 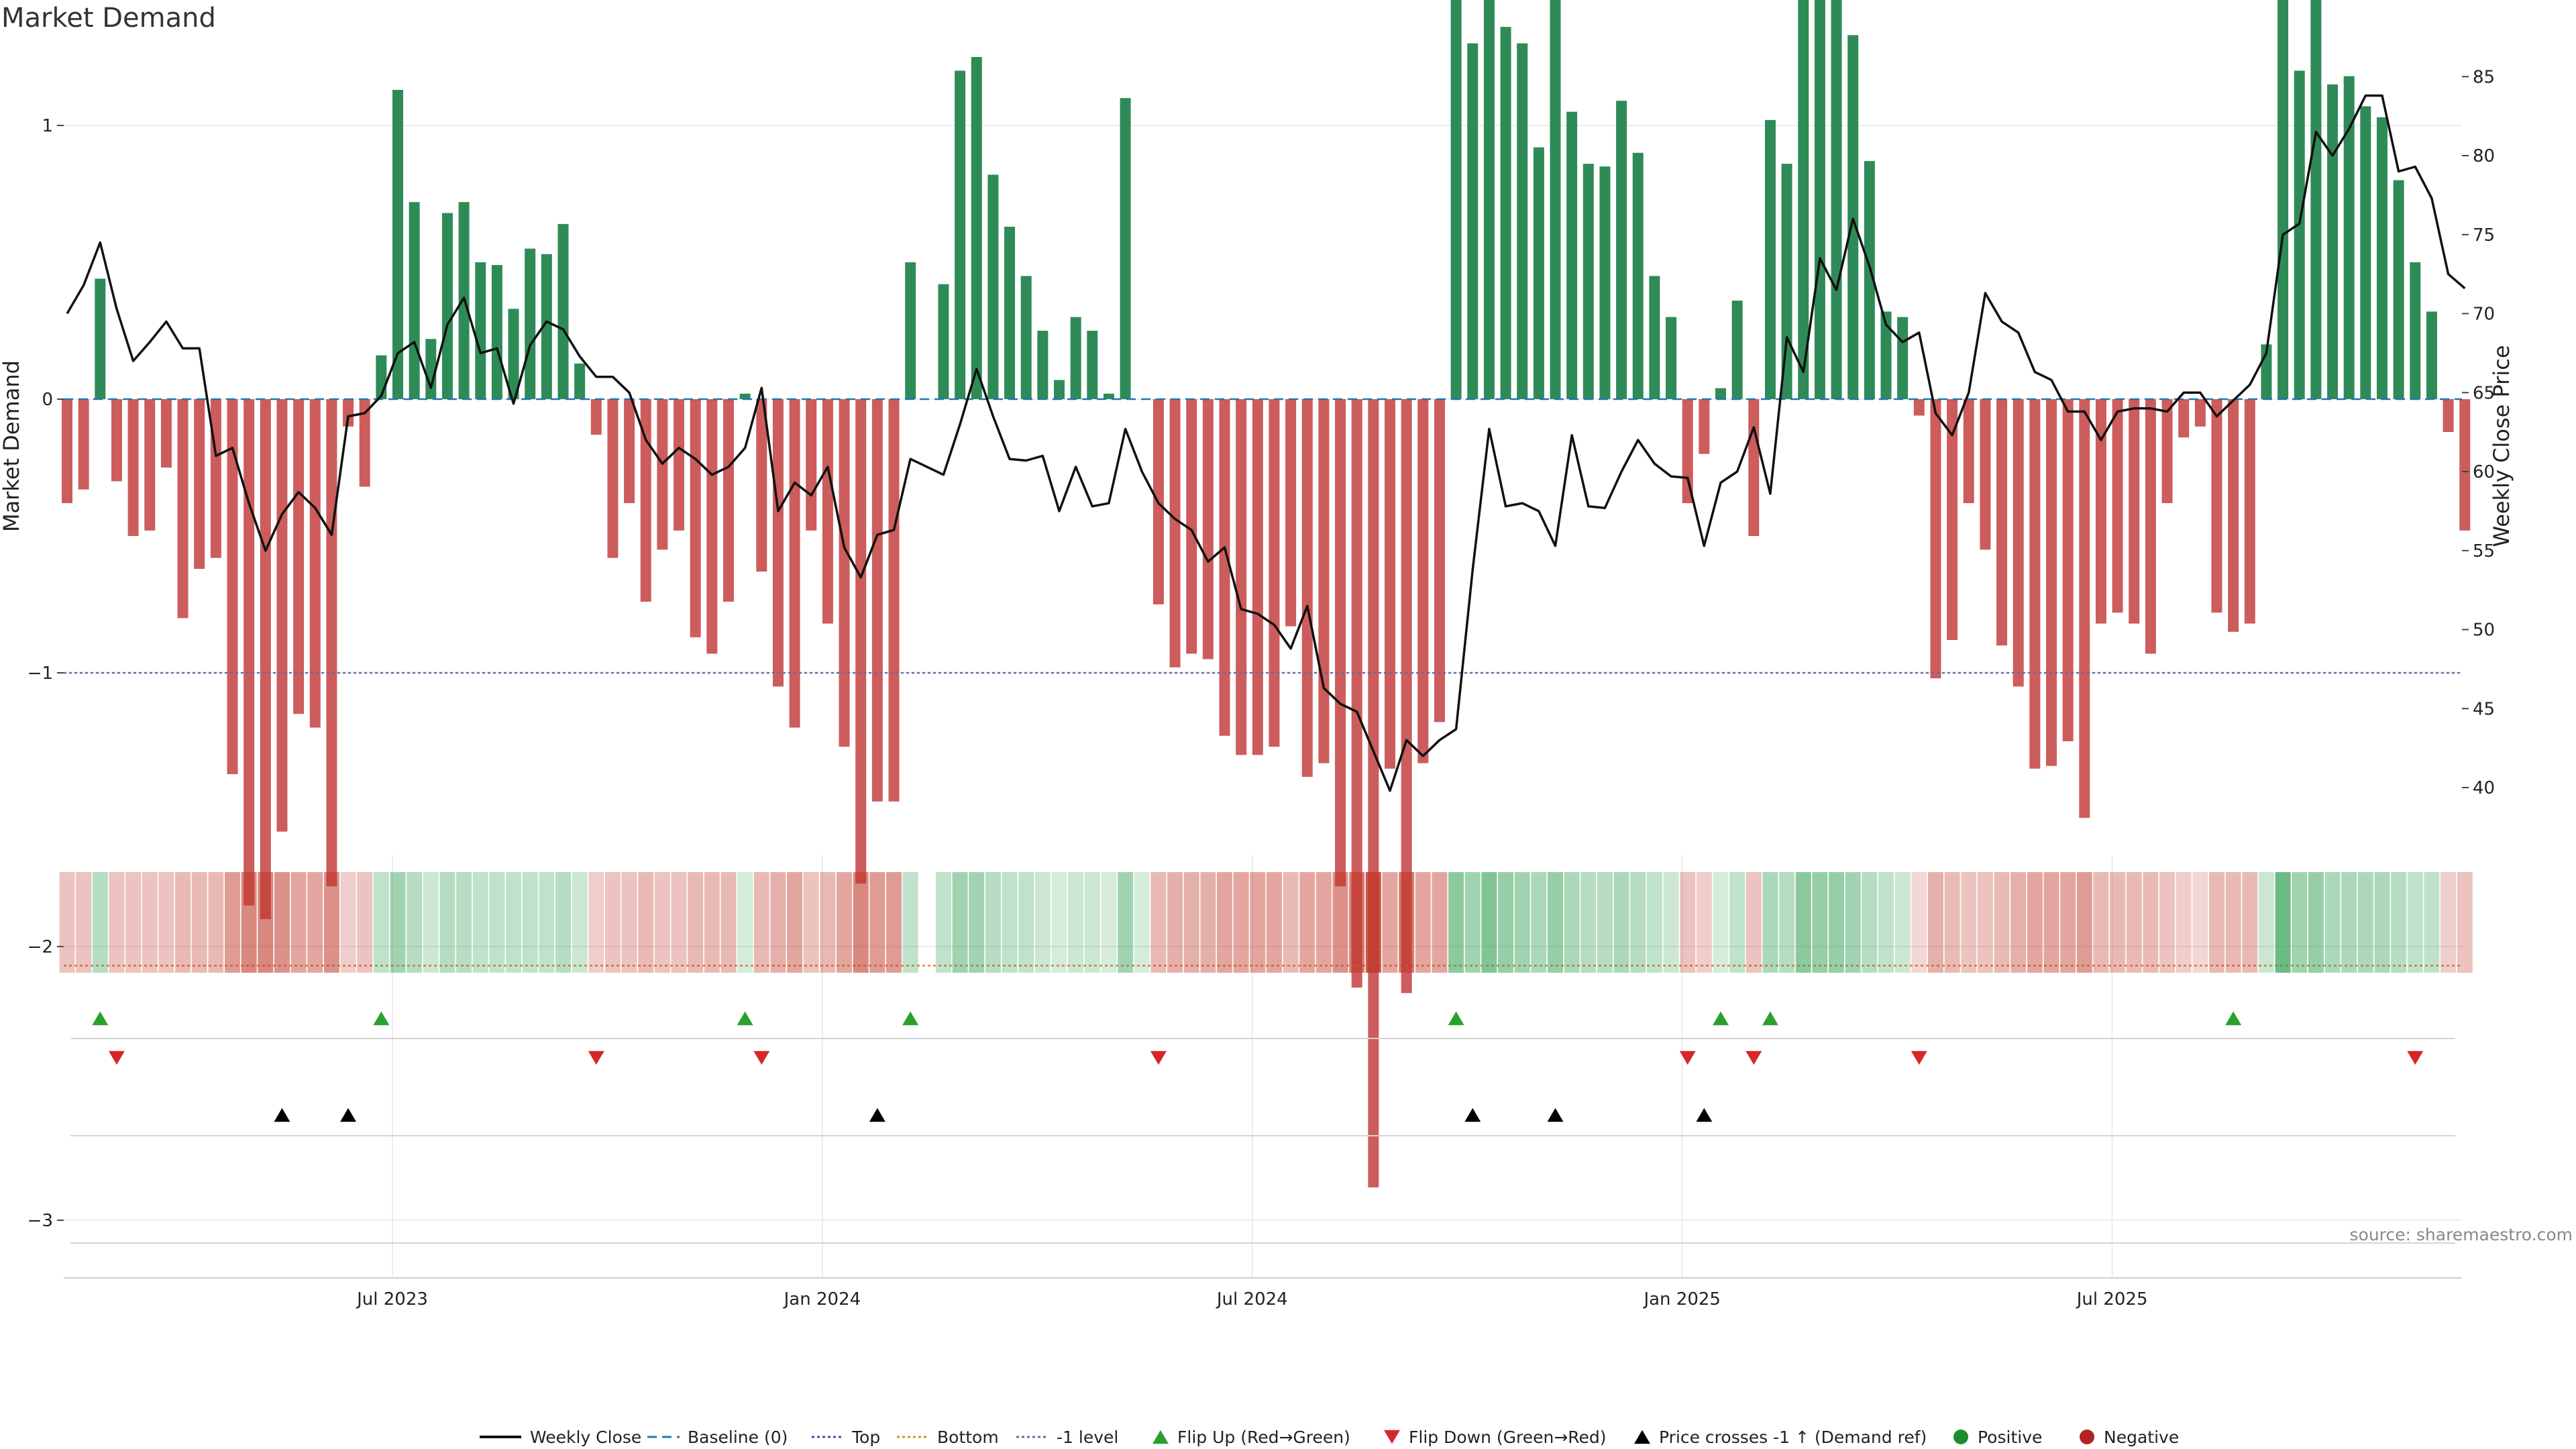 What do you see at coordinates (948, 1437) in the screenshot?
I see `legend-item: Bottom` at bounding box center [948, 1437].